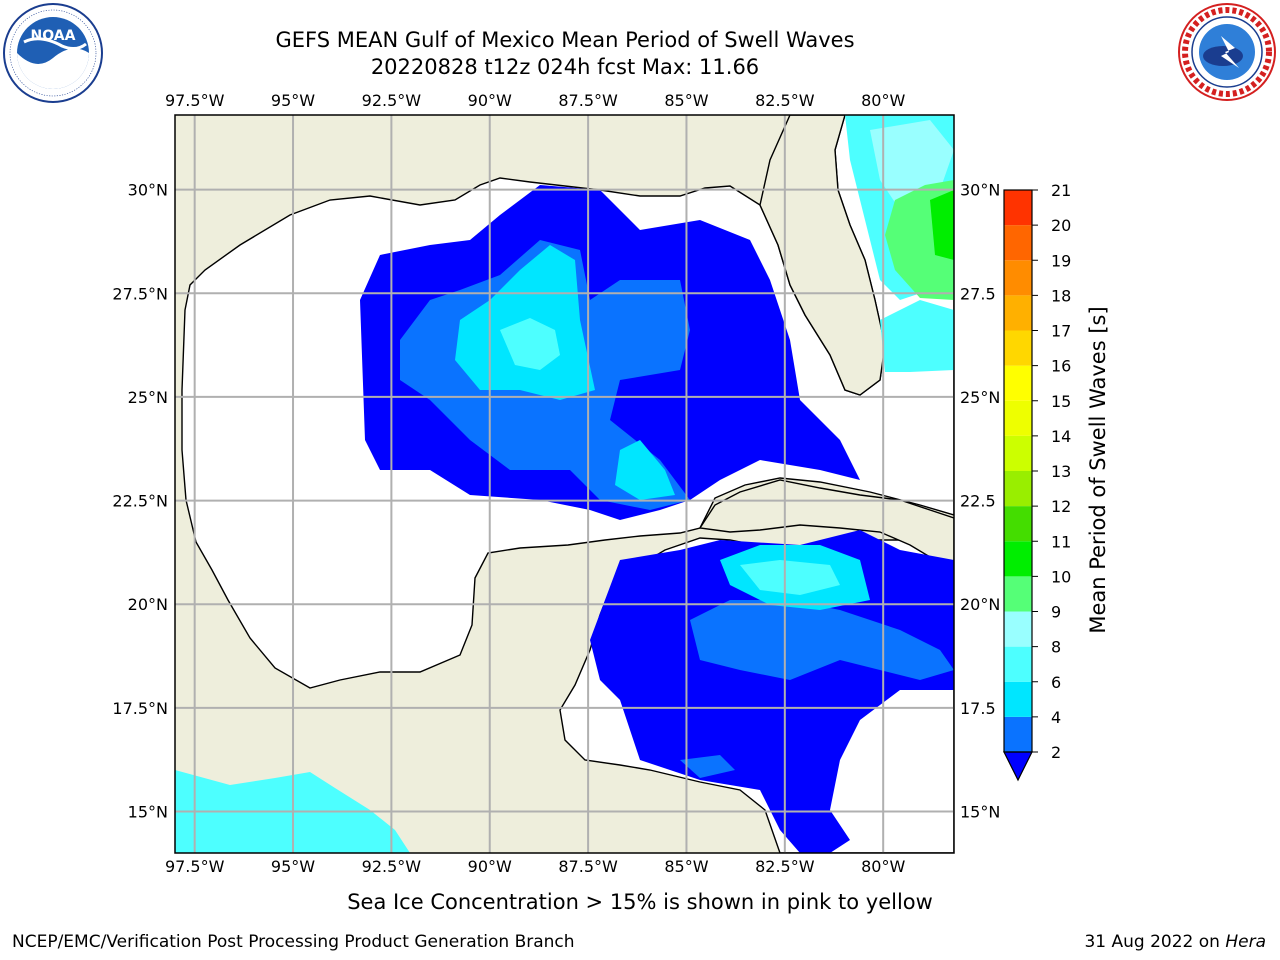 Image resolution: width=1280 pixels, height=960 pixels. What do you see at coordinates (148, 190) in the screenshot?
I see `lat-label-left: 30°N` at bounding box center [148, 190].